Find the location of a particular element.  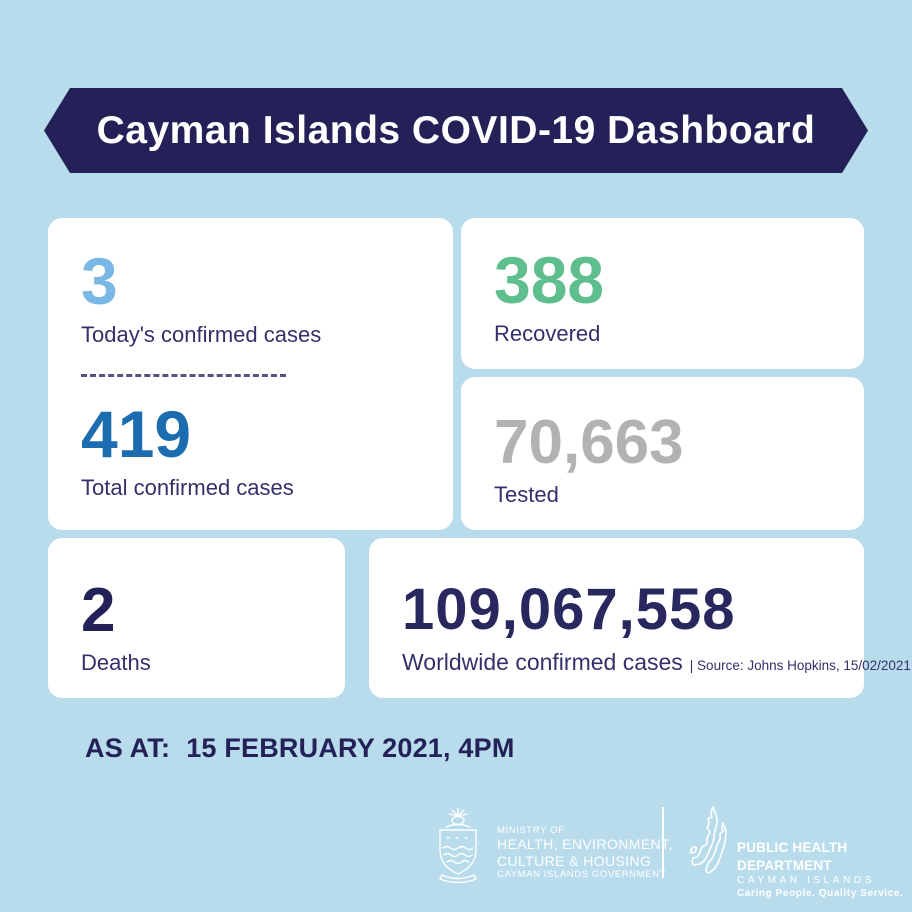

card-tested: 70,663 Tested is located at coordinates (662, 453).